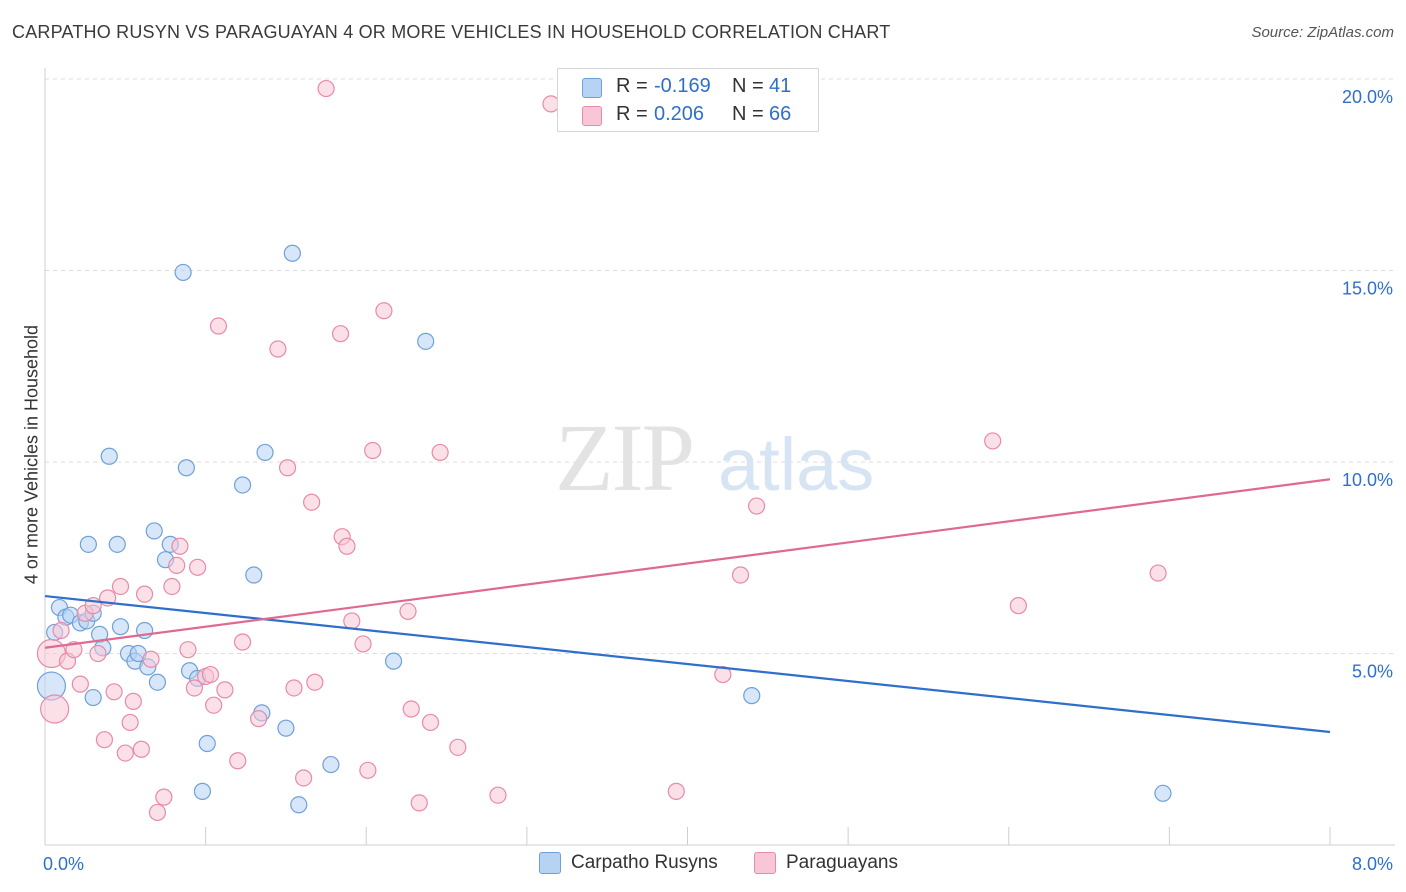 The width and height of the screenshot is (1406, 892). I want to click on x-tick-label: 0.0%, so click(63, 864).